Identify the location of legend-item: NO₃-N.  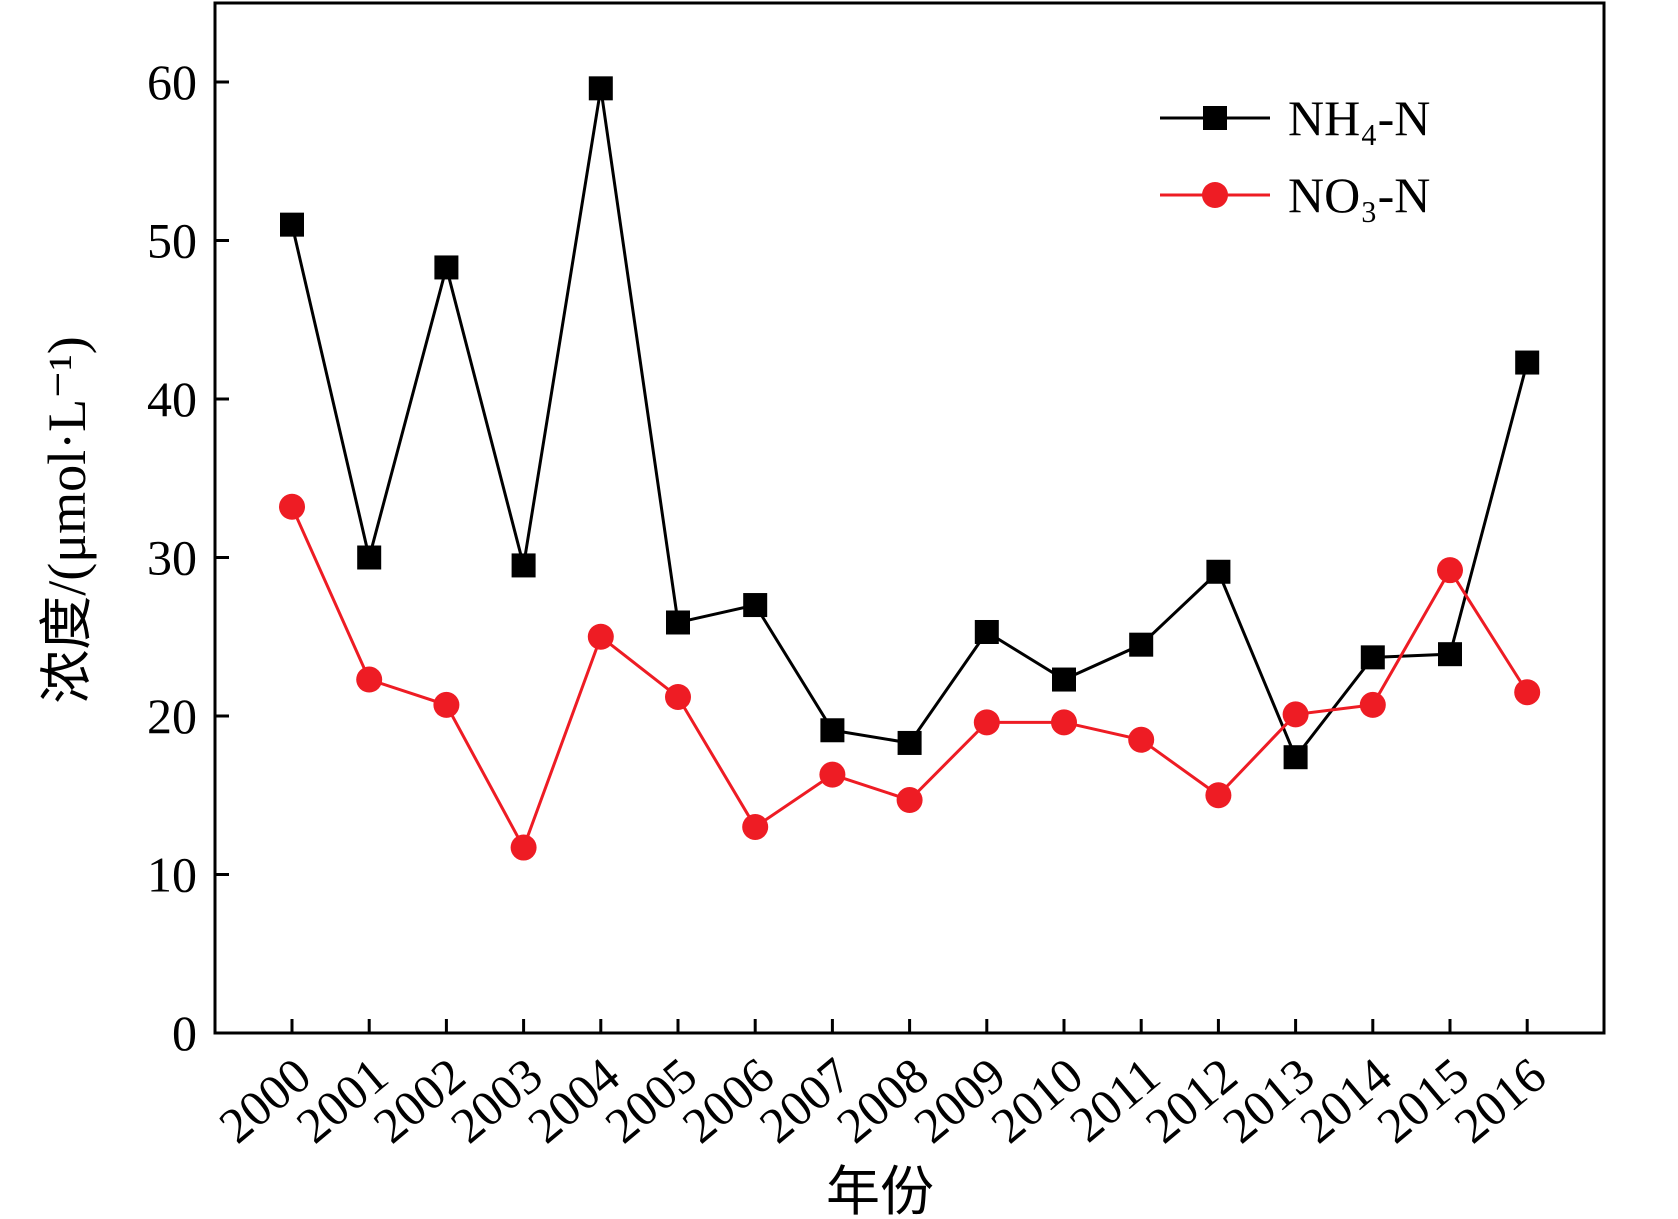
(1295, 195).